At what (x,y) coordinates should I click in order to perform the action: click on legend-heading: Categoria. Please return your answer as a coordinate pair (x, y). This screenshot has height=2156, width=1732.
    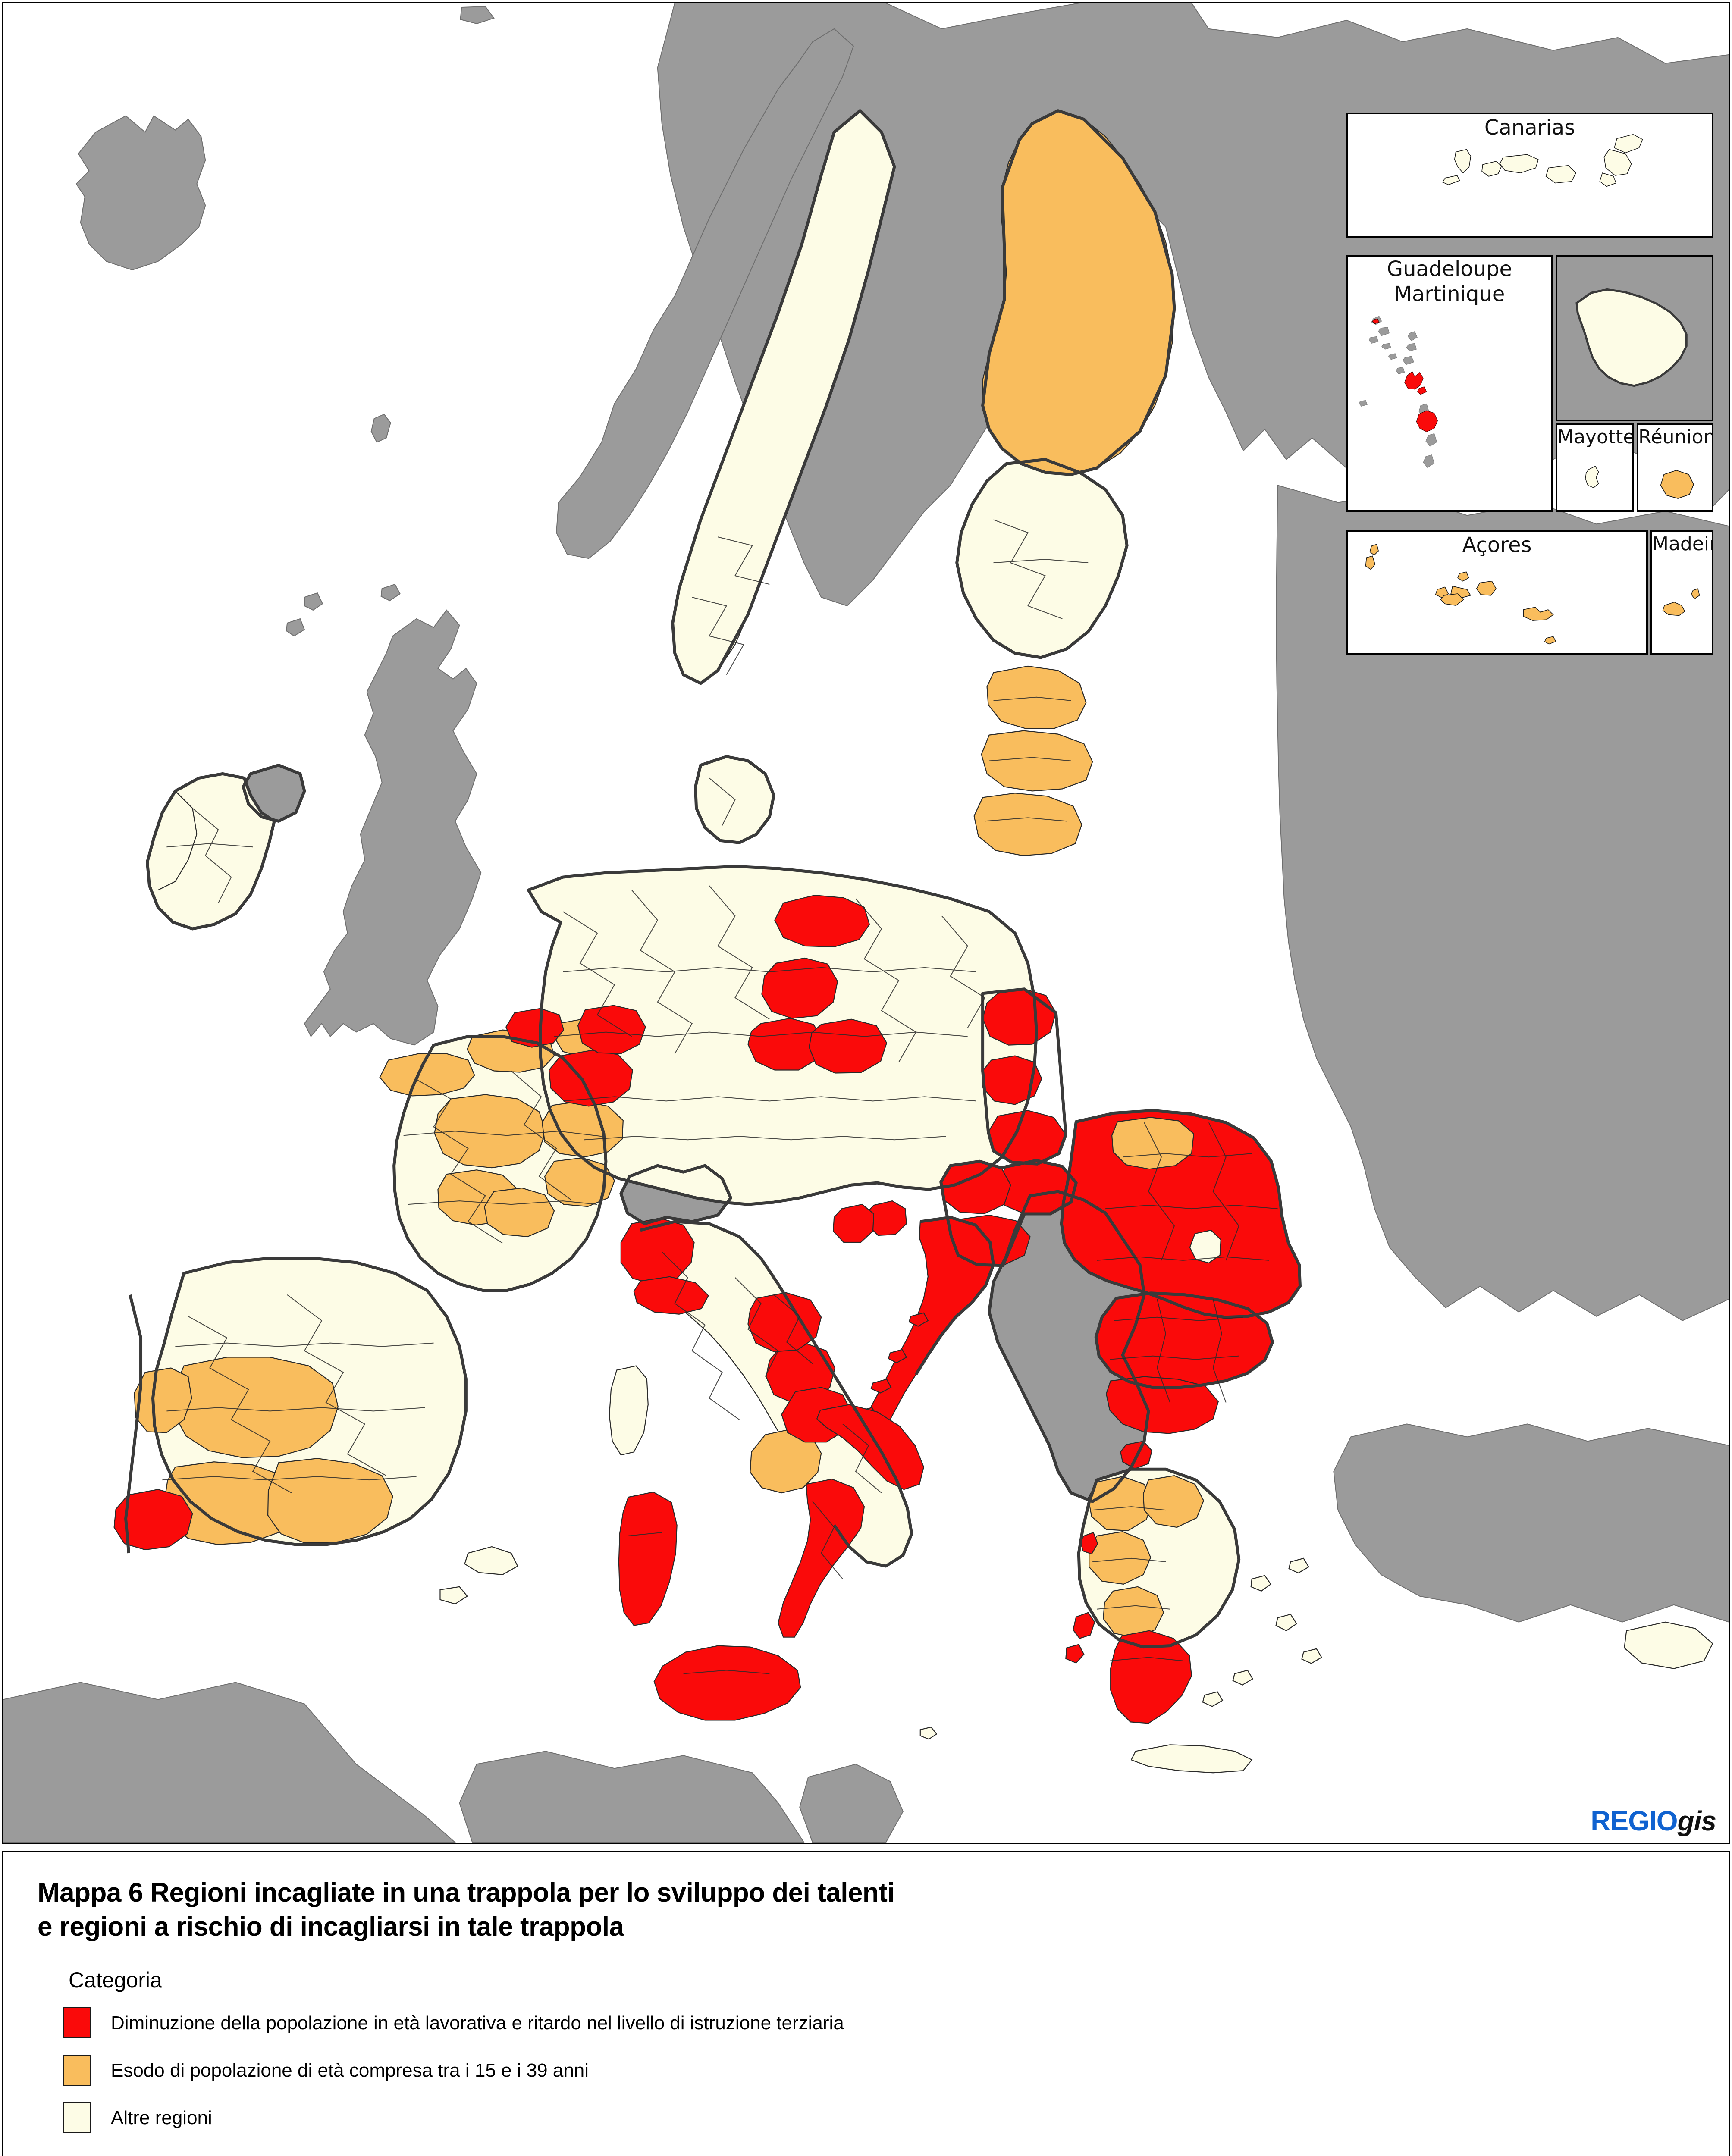
    Looking at the image, I should click on (116, 1980).